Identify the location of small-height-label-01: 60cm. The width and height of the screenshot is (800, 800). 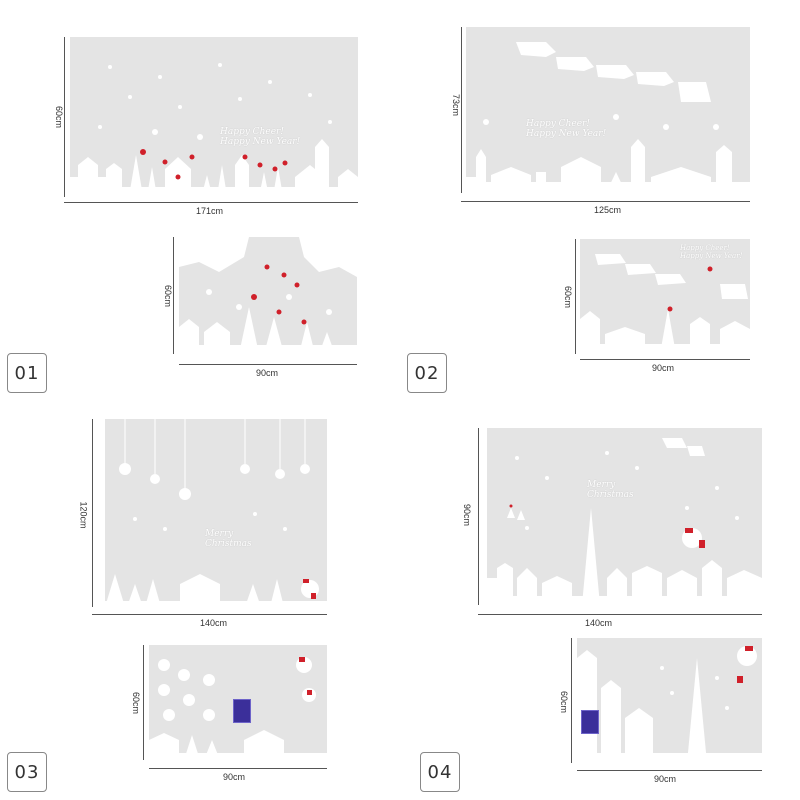
(168, 296).